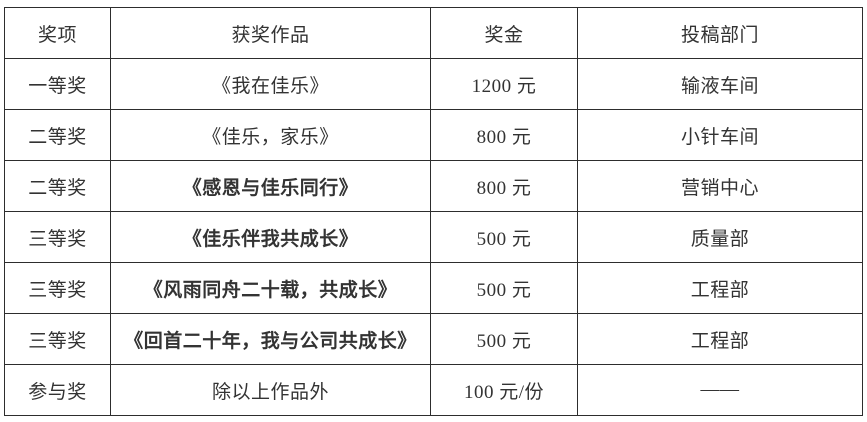 Image resolution: width=867 pixels, height=422 pixels. Describe the element at coordinates (270, 237) in the screenshot. I see `cell-work: 《佳乐伴我共成长》` at that location.